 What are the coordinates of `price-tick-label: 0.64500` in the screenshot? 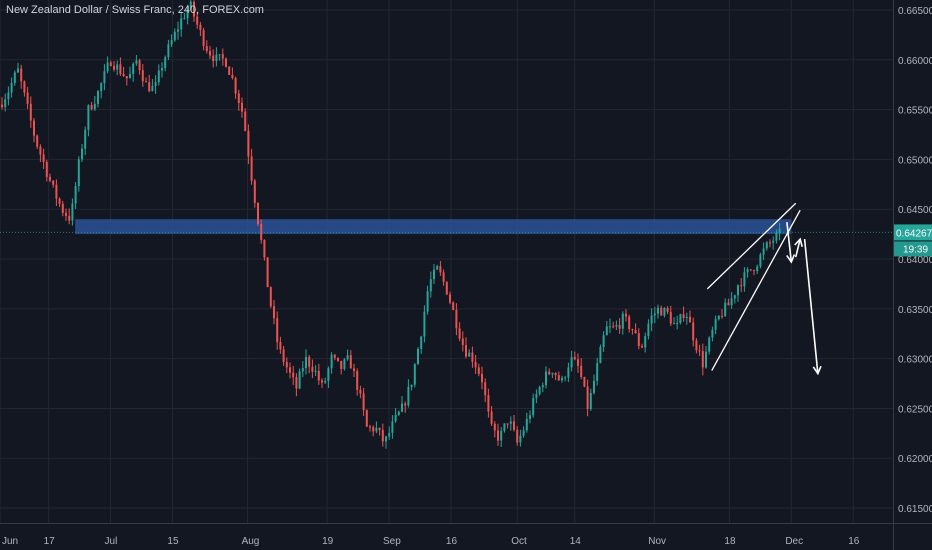 It's located at (915, 210).